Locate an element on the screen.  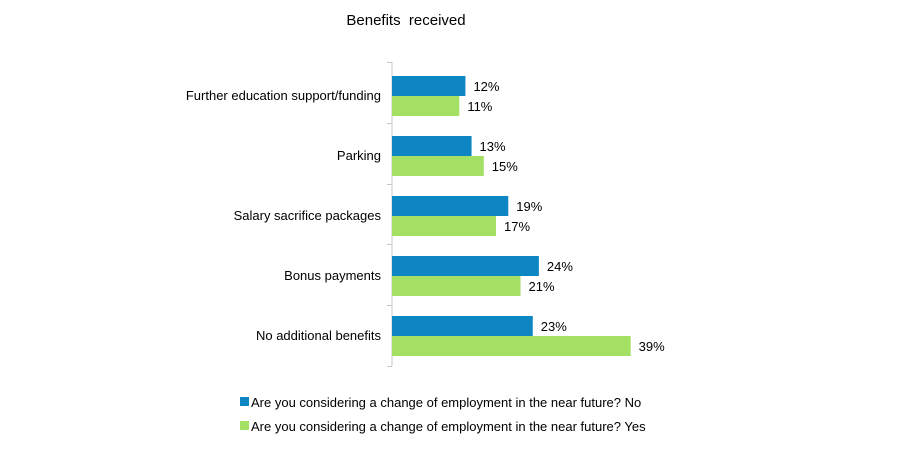
category-label: No additional benefits is located at coordinates (319, 335).